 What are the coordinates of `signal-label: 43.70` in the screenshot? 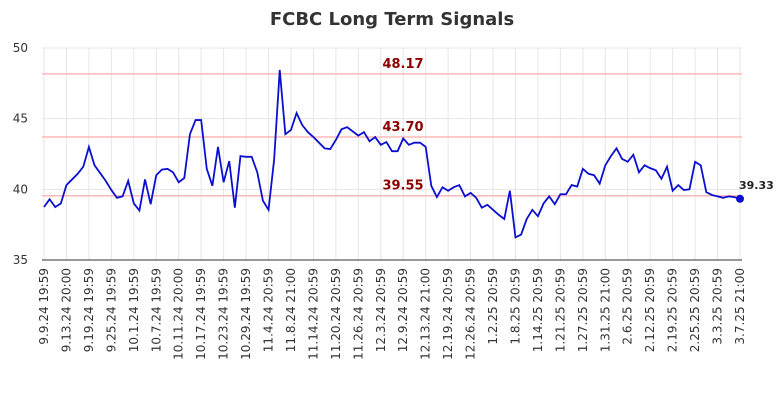 It's located at (402, 127).